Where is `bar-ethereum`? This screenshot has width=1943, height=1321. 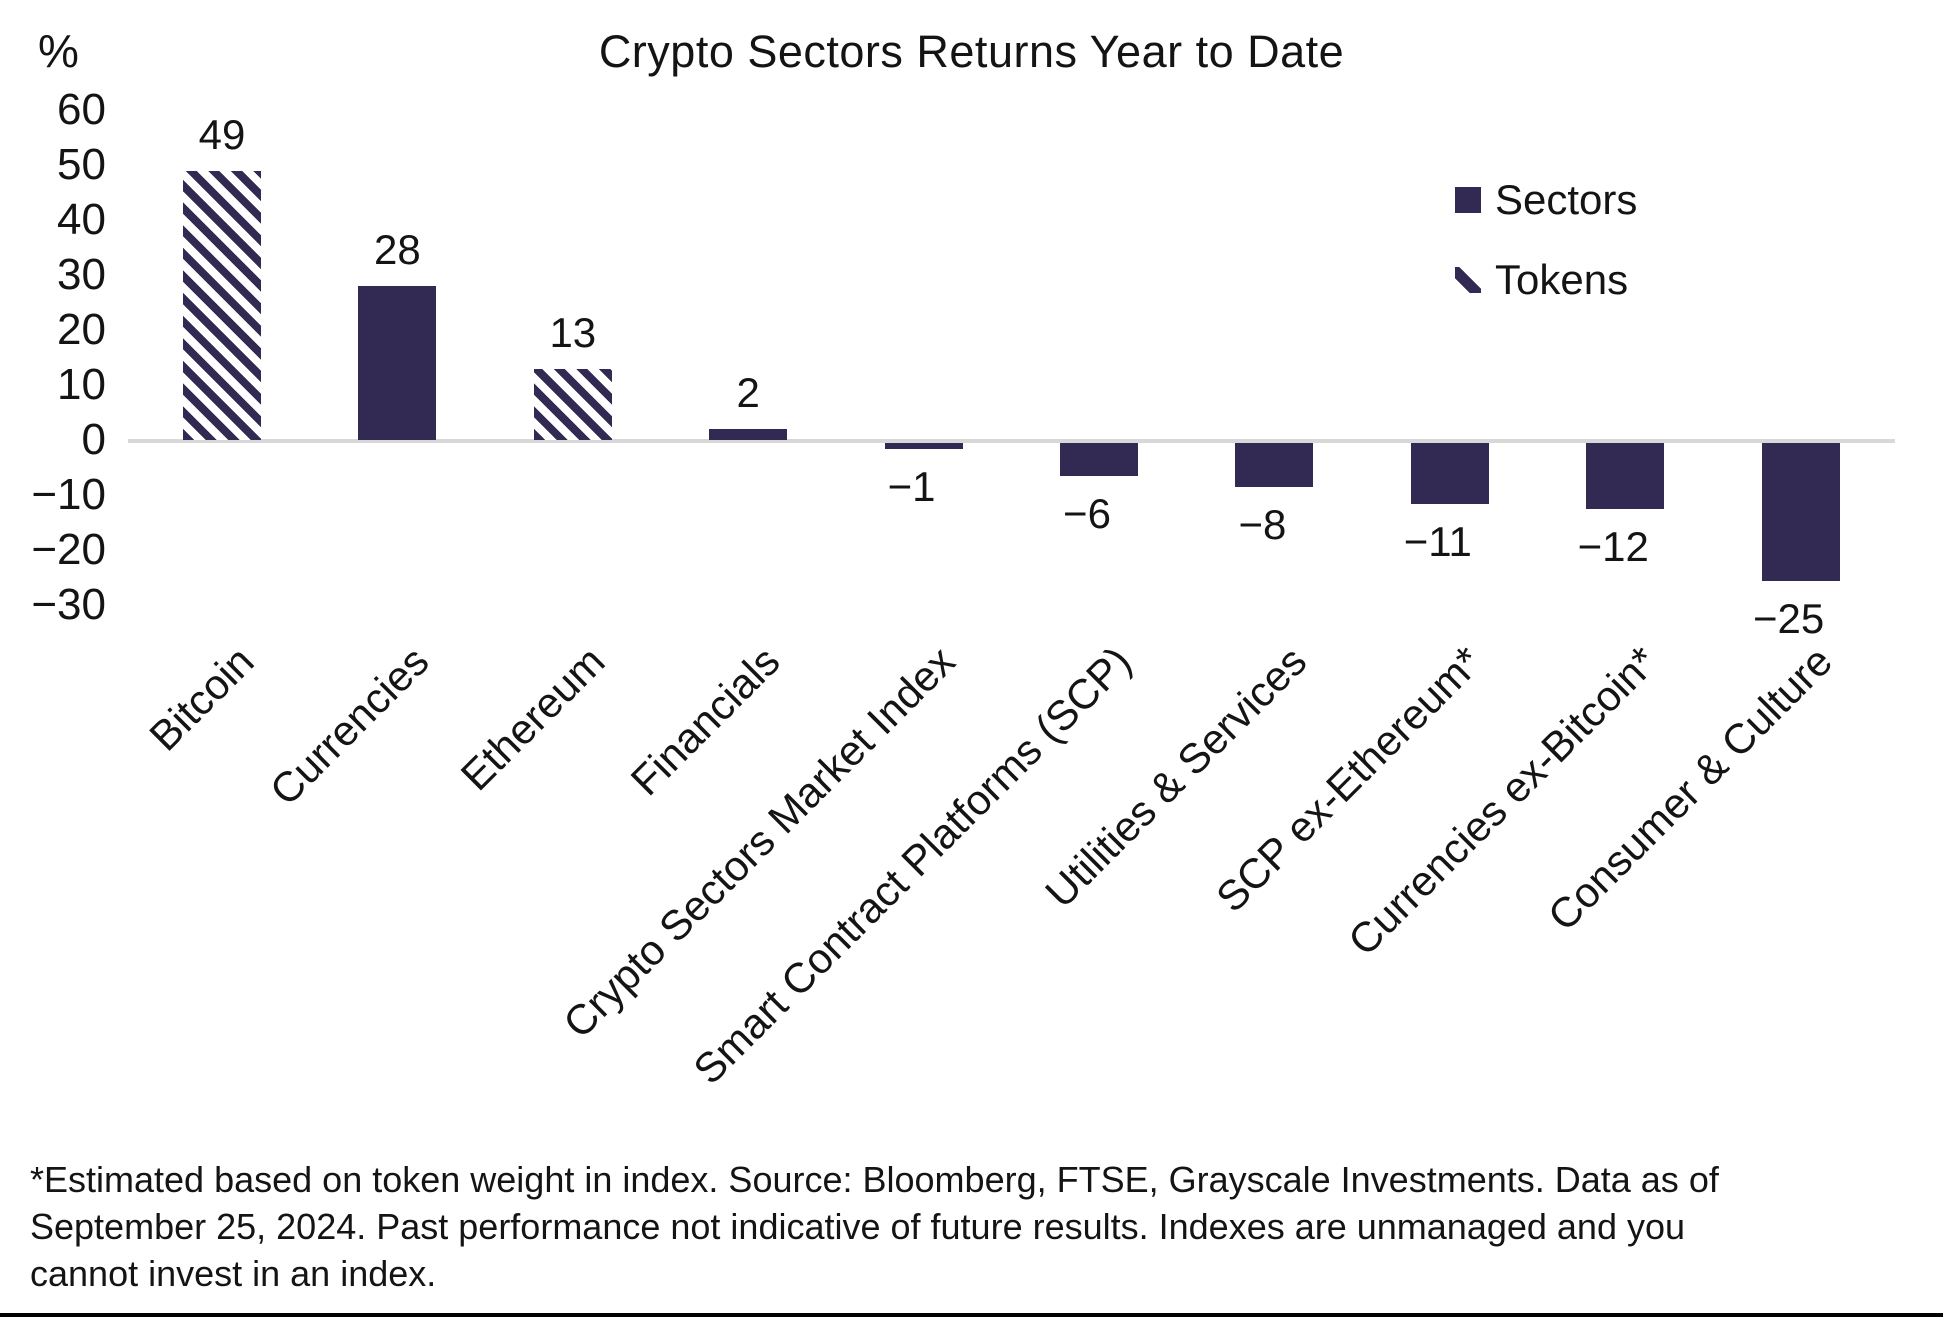 bar-ethereum is located at coordinates (572, 404).